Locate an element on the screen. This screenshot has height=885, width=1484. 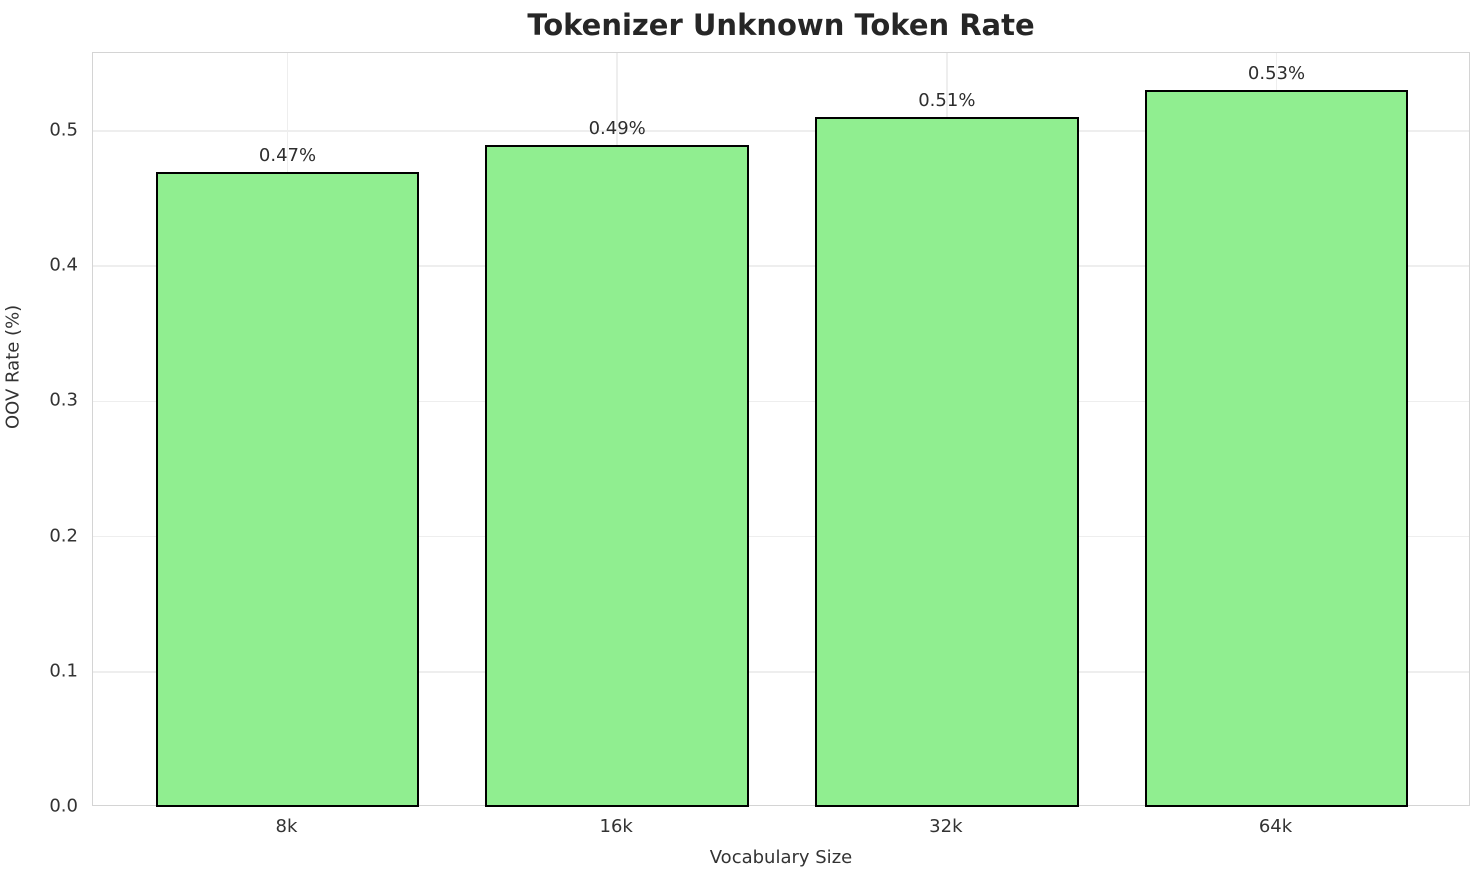
bar-64k is located at coordinates (1276, 448).